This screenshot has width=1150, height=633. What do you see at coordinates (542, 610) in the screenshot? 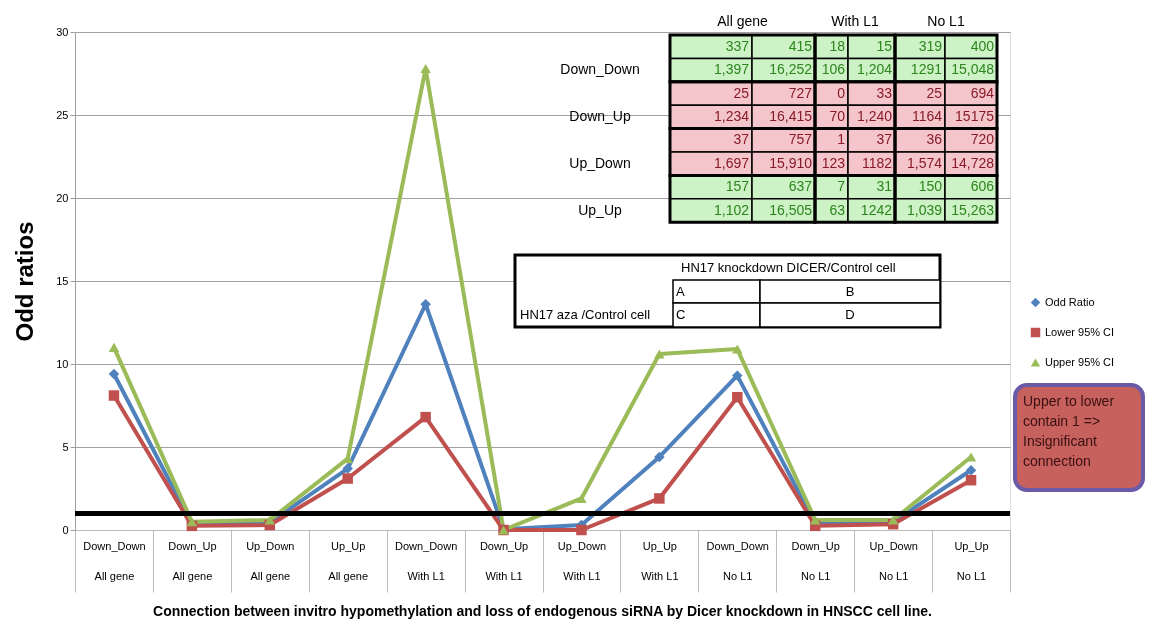
I see `text: Connection between invitro hypomethylation and loss of endogenous siRNA by Dicer knockdown in HNSCC cell line.` at bounding box center [542, 610].